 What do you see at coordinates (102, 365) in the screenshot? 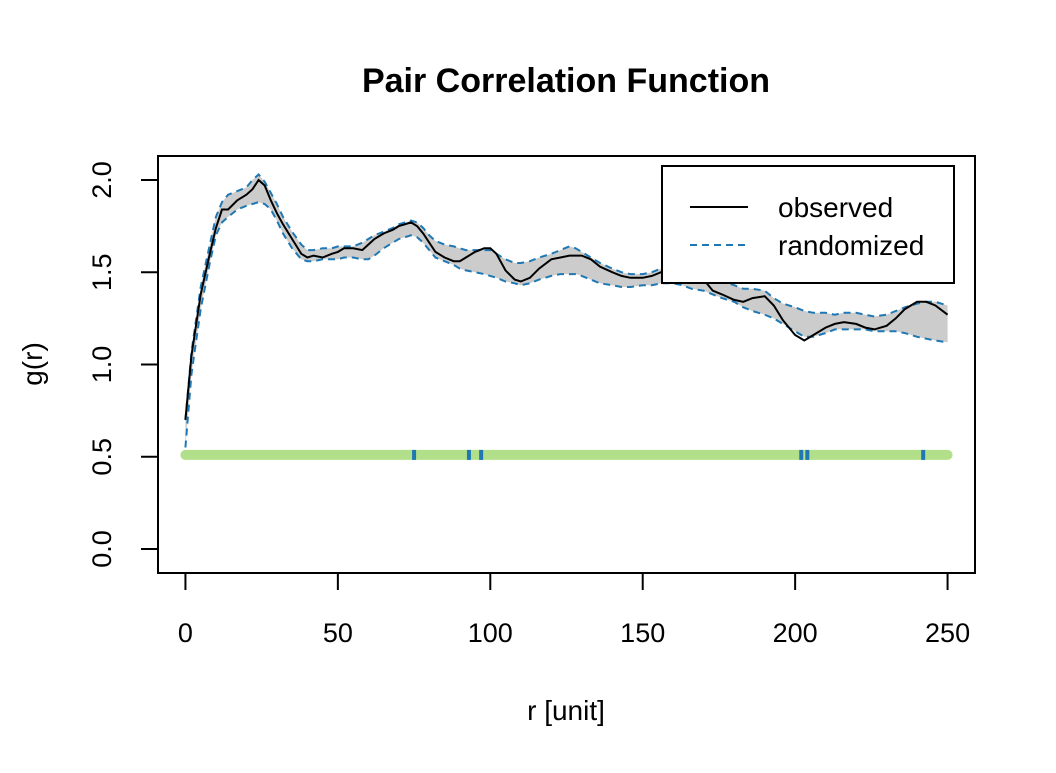
I see `y-tick-label: 1.0` at bounding box center [102, 365].